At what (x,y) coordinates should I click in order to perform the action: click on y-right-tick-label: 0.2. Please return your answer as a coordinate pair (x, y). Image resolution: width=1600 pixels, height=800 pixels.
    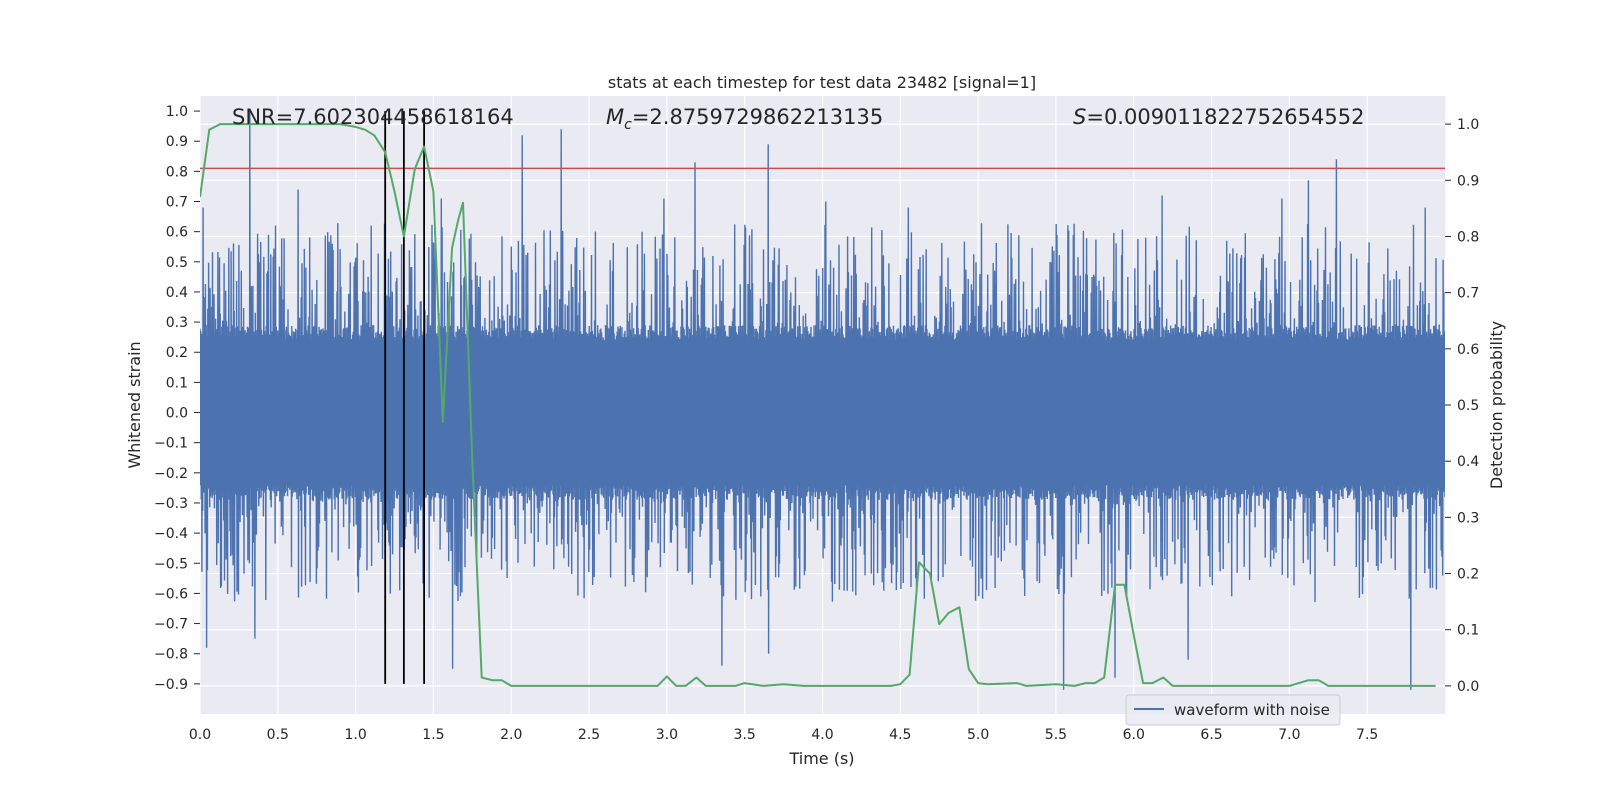
    Looking at the image, I should click on (1468, 575).